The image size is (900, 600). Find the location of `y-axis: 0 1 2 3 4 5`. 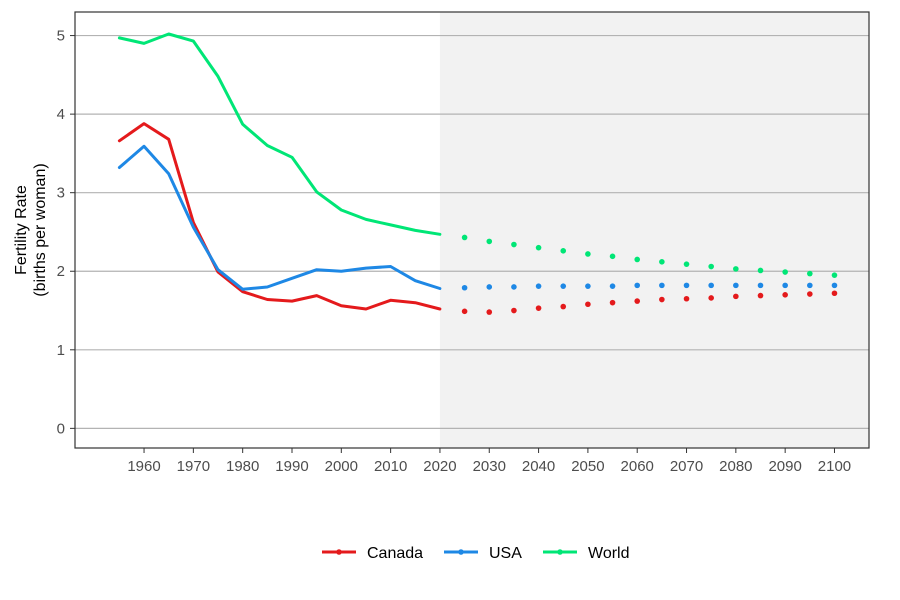

y-axis: 0 1 2 3 4 5 is located at coordinates (66, 232).